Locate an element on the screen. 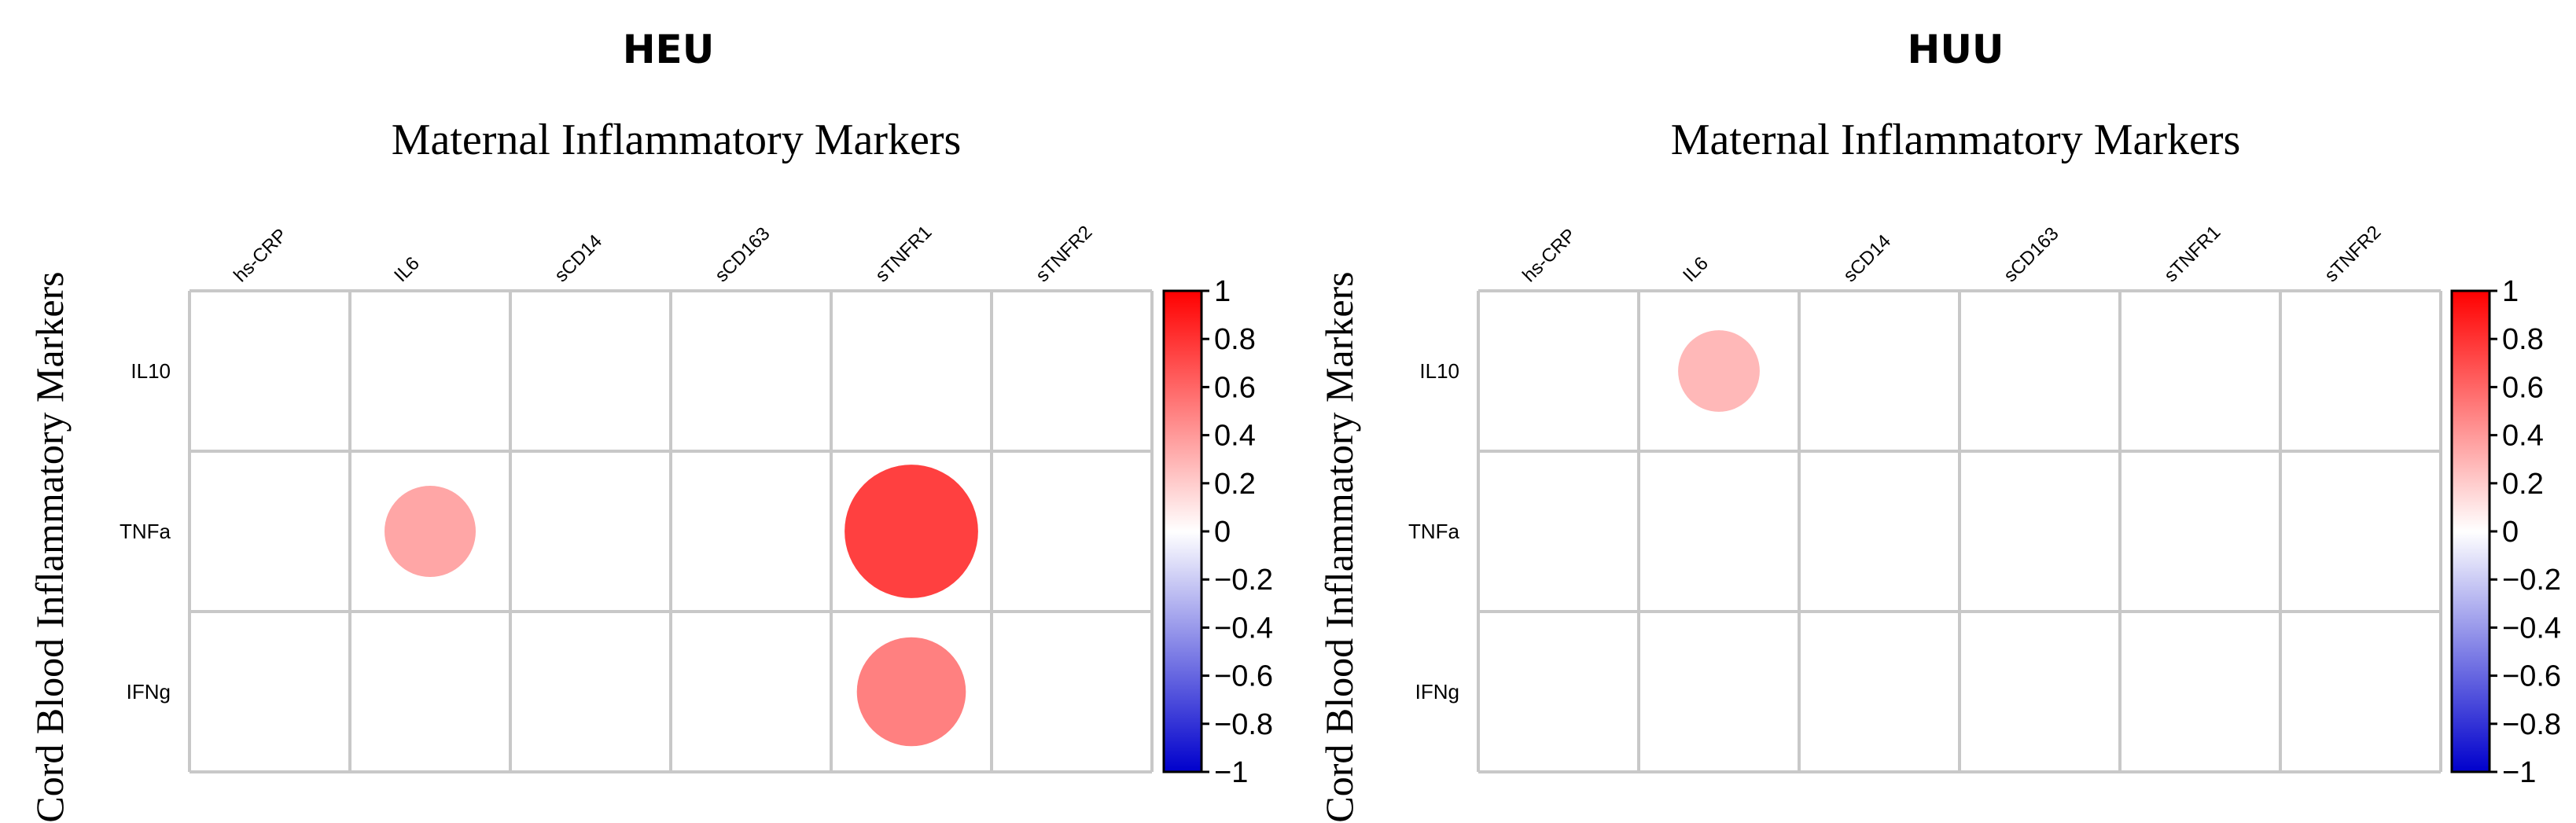 This screenshot has width=2576, height=823. correlation-circle-IL10-IL6 is located at coordinates (1719, 371).